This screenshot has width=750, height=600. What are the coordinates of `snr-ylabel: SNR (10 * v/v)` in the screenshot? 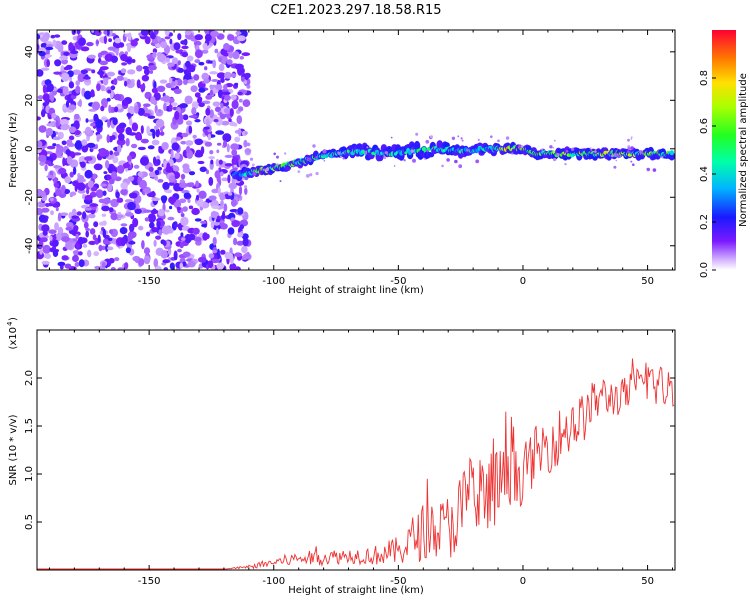 It's located at (13, 449).